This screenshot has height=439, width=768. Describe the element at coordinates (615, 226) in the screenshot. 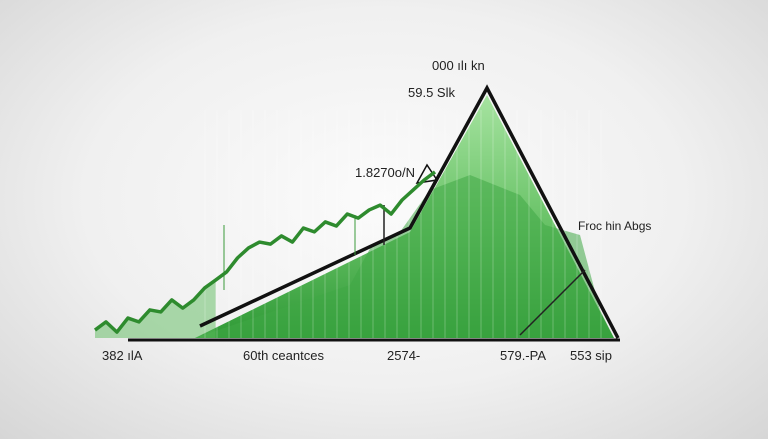

I see `annotation-right: Froc hin Abgs` at that location.